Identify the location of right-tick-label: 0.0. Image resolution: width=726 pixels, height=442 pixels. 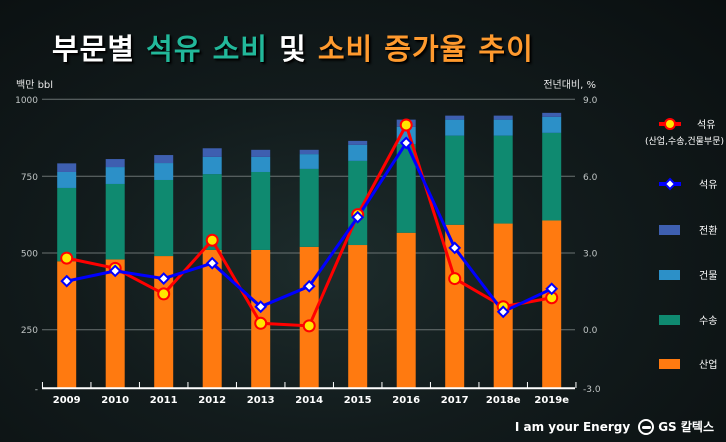
(590, 331).